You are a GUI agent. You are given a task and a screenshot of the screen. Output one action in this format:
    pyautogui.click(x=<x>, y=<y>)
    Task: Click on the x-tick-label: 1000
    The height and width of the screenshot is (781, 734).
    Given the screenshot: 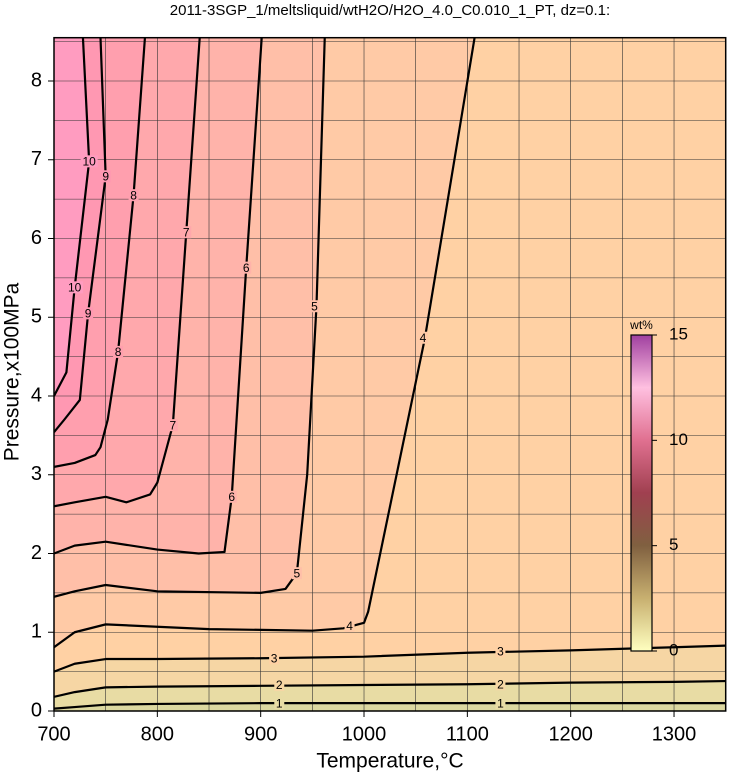 What is the action you would take?
    pyautogui.click(x=364, y=734)
    